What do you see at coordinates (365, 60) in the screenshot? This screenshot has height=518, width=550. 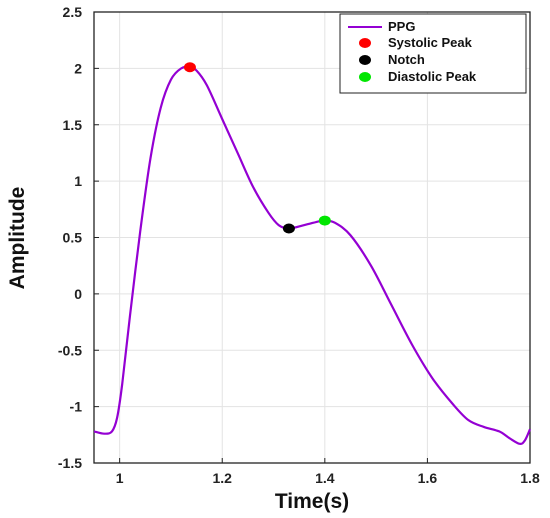 I see `legend-swatch-notch` at bounding box center [365, 60].